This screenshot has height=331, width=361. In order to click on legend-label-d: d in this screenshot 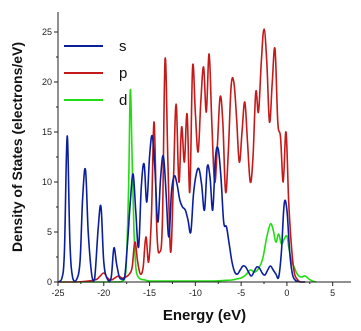, I will do `click(123, 100)`.